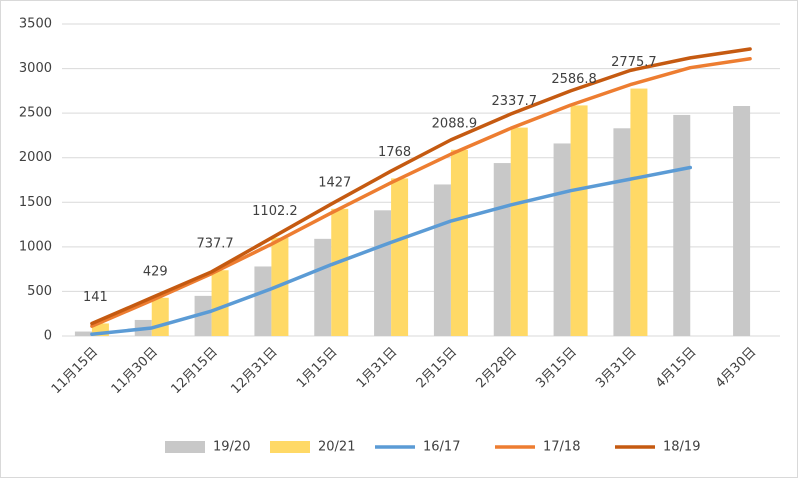  Describe the element at coordinates (441, 447) in the screenshot. I see `legend-label: 16/17` at that location.